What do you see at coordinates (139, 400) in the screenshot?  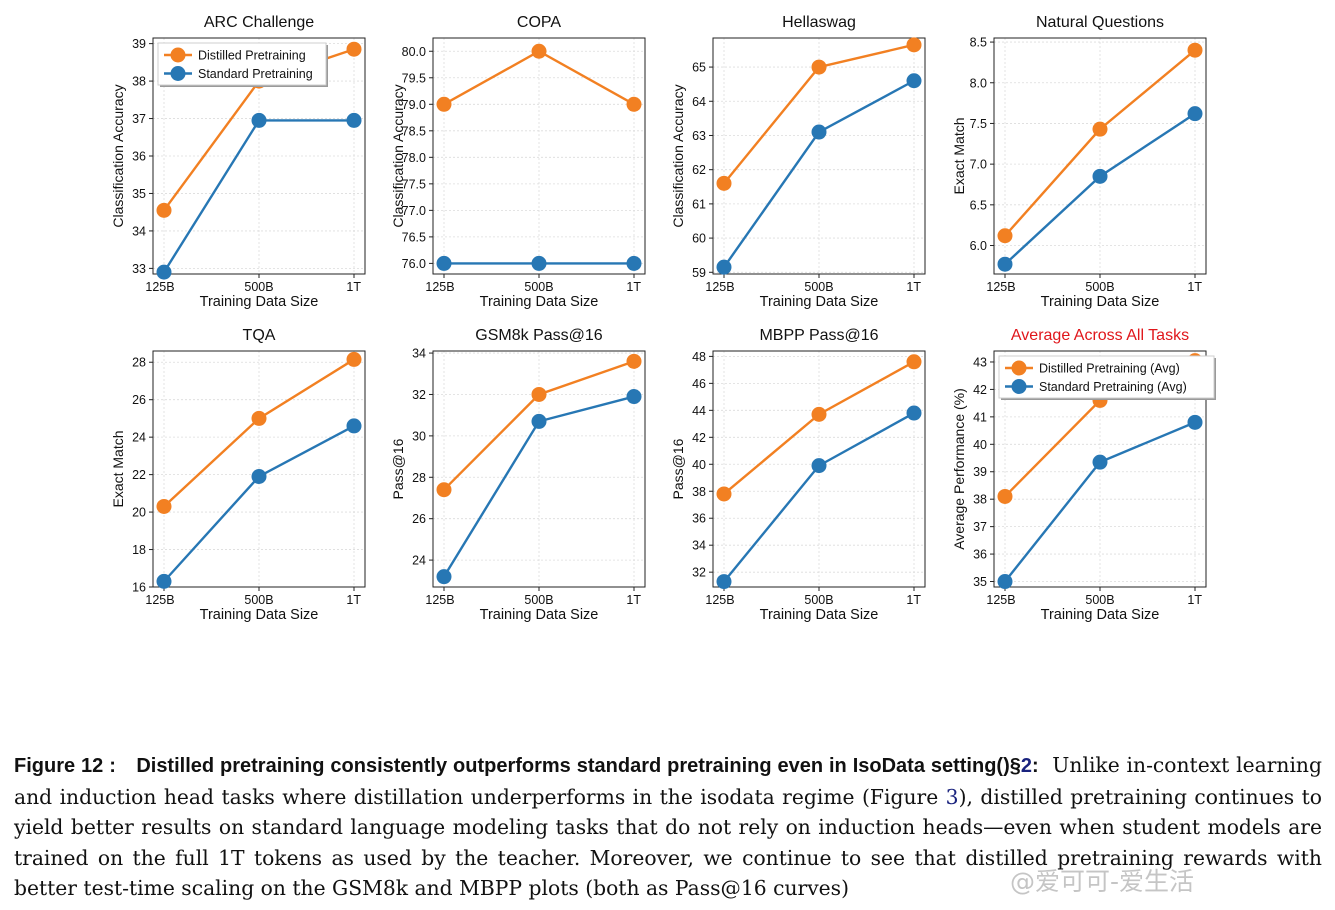 I see `y-tick-label: 26` at bounding box center [139, 400].